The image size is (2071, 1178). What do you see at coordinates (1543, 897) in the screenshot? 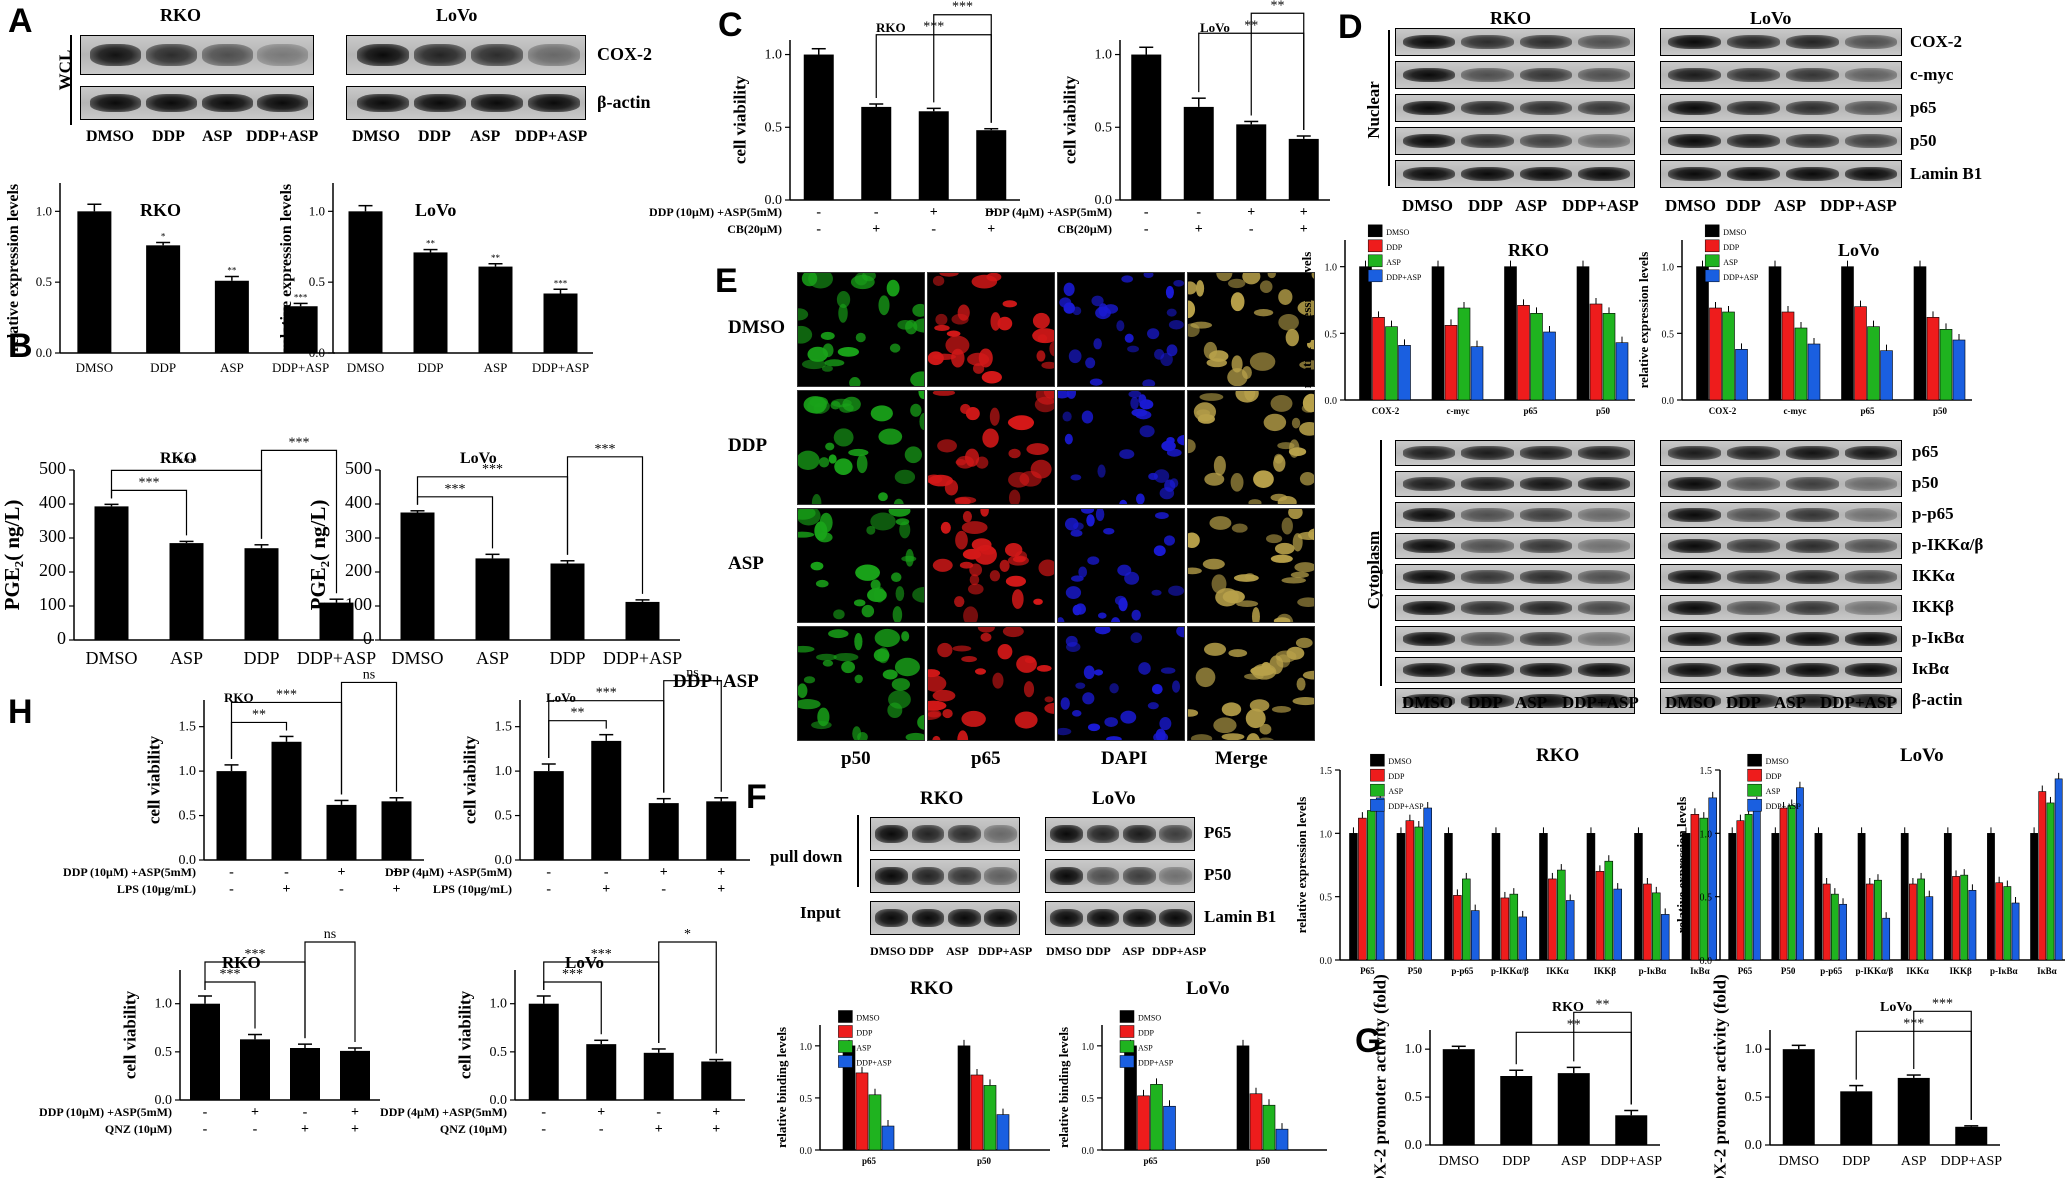
I see `bar-DMSO` at bounding box center [1543, 897].